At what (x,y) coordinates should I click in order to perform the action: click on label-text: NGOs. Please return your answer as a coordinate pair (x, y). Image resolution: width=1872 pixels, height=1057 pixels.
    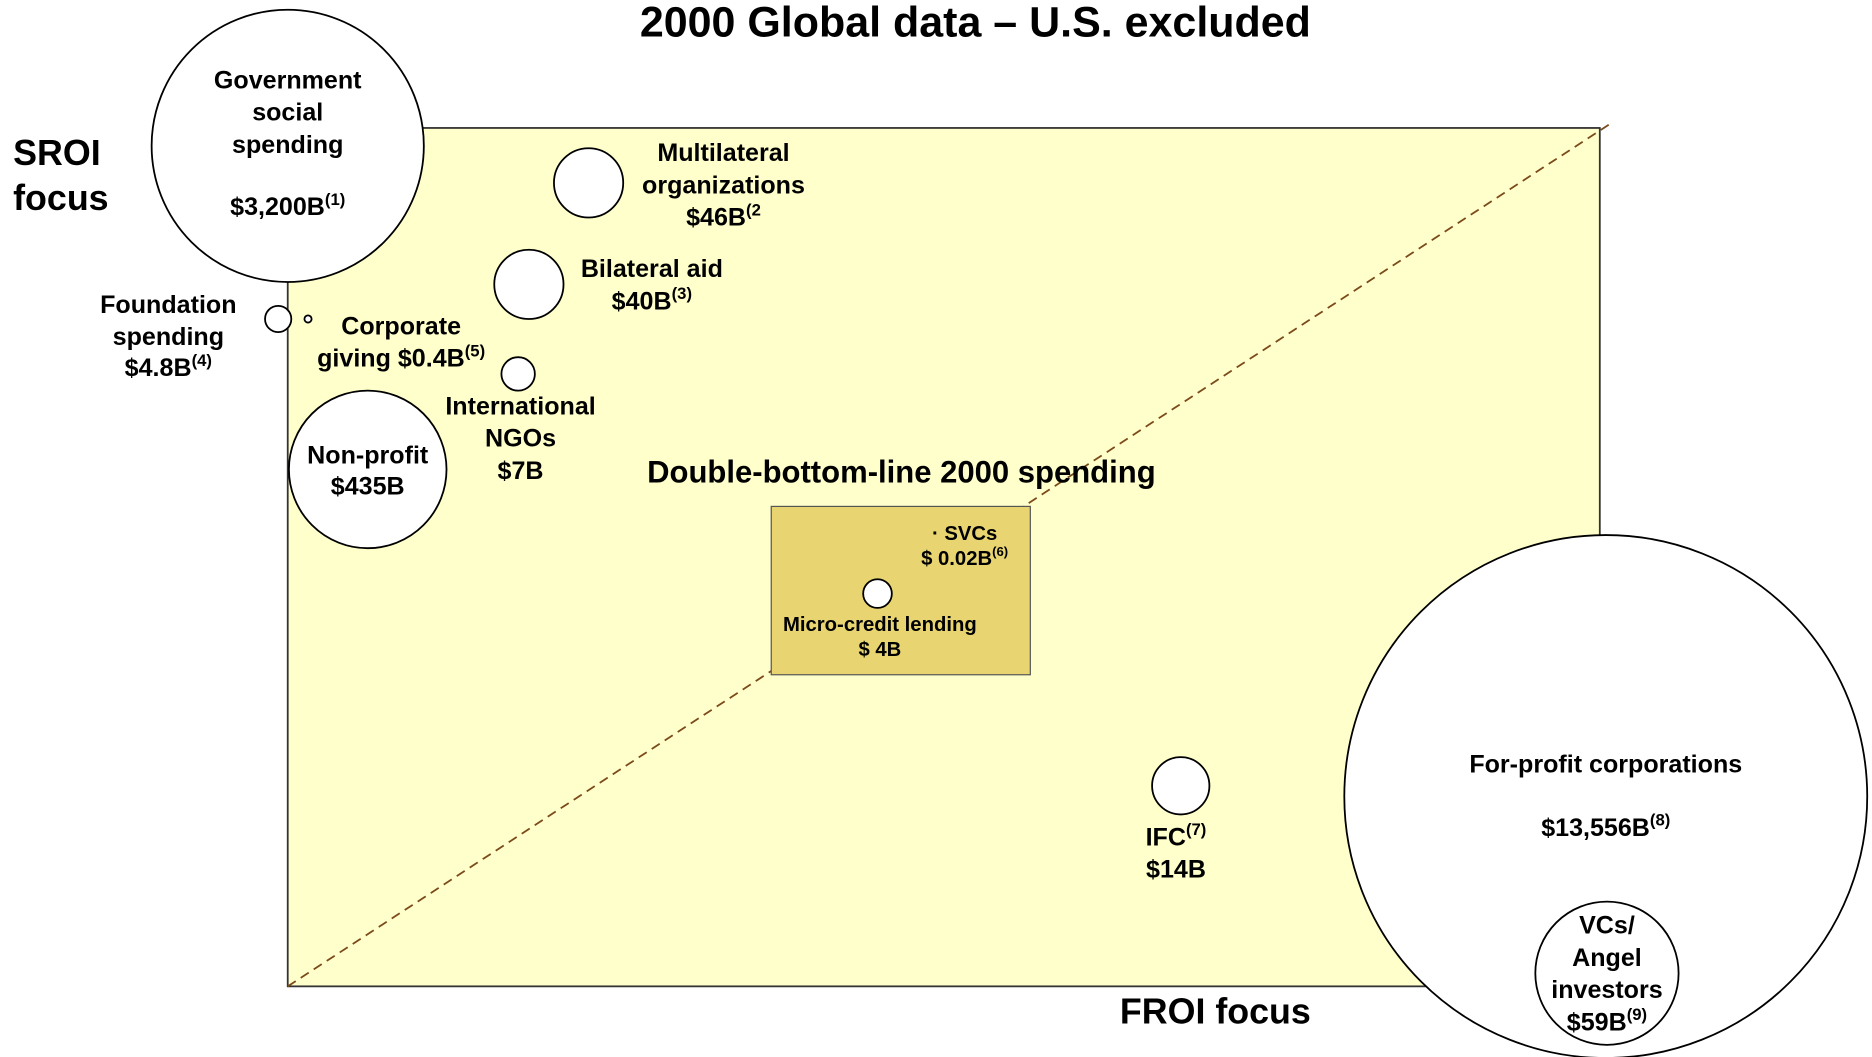
    Looking at the image, I should click on (520, 438).